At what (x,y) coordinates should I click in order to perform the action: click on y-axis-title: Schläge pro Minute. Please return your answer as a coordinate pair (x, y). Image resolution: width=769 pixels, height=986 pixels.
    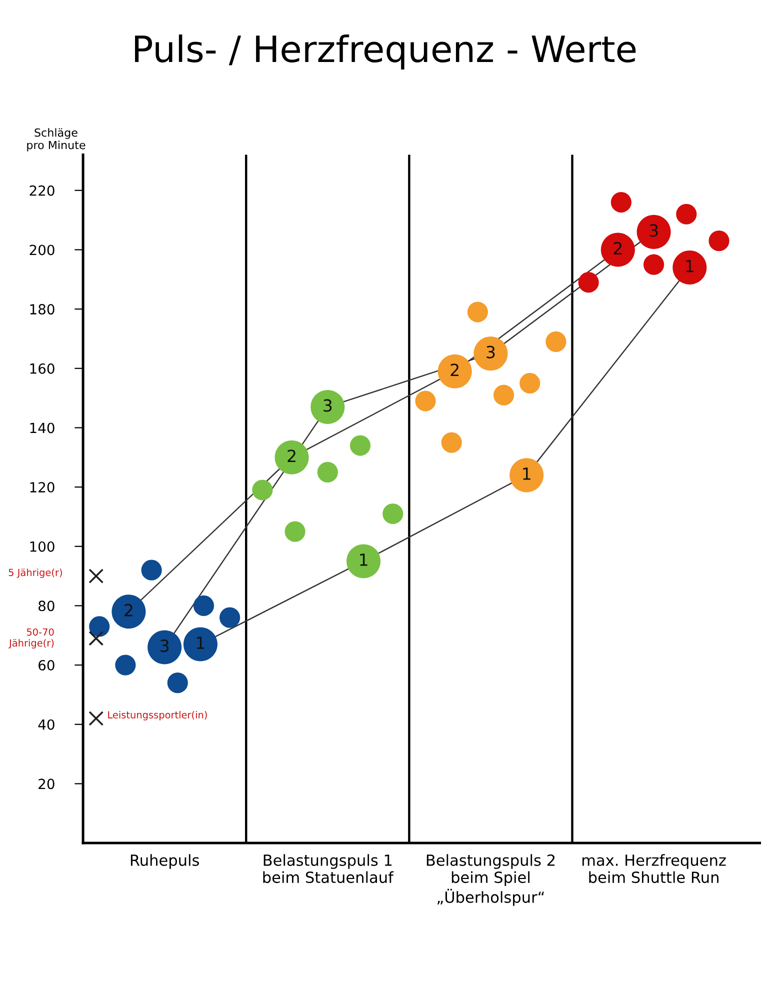
    Looking at the image, I should click on (56, 140).